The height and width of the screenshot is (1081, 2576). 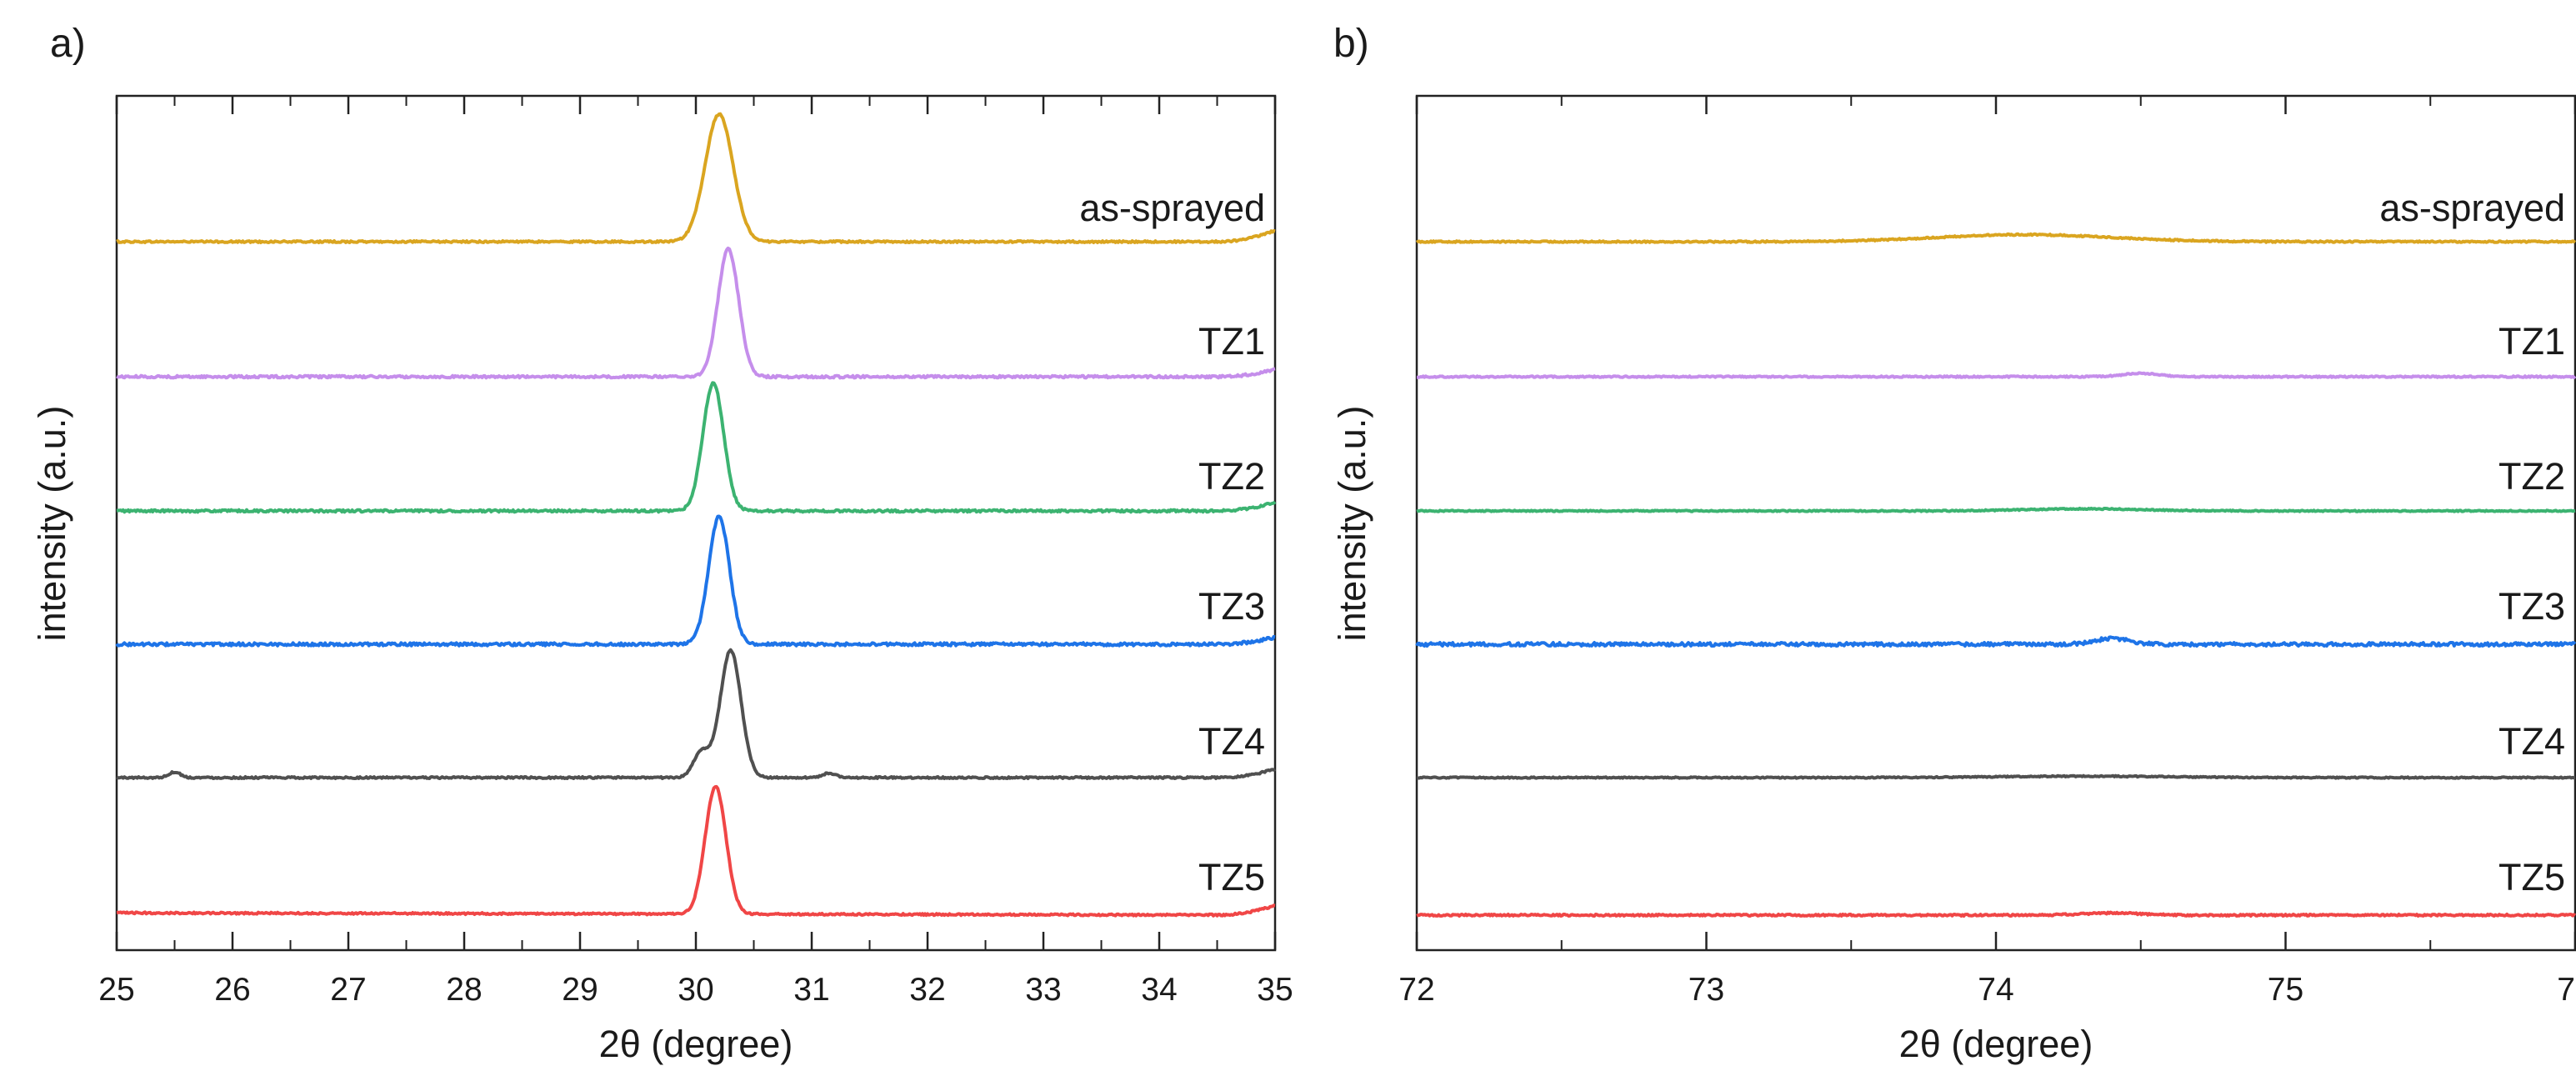 What do you see at coordinates (1996, 990) in the screenshot?
I see `x-tick-label: 74` at bounding box center [1996, 990].